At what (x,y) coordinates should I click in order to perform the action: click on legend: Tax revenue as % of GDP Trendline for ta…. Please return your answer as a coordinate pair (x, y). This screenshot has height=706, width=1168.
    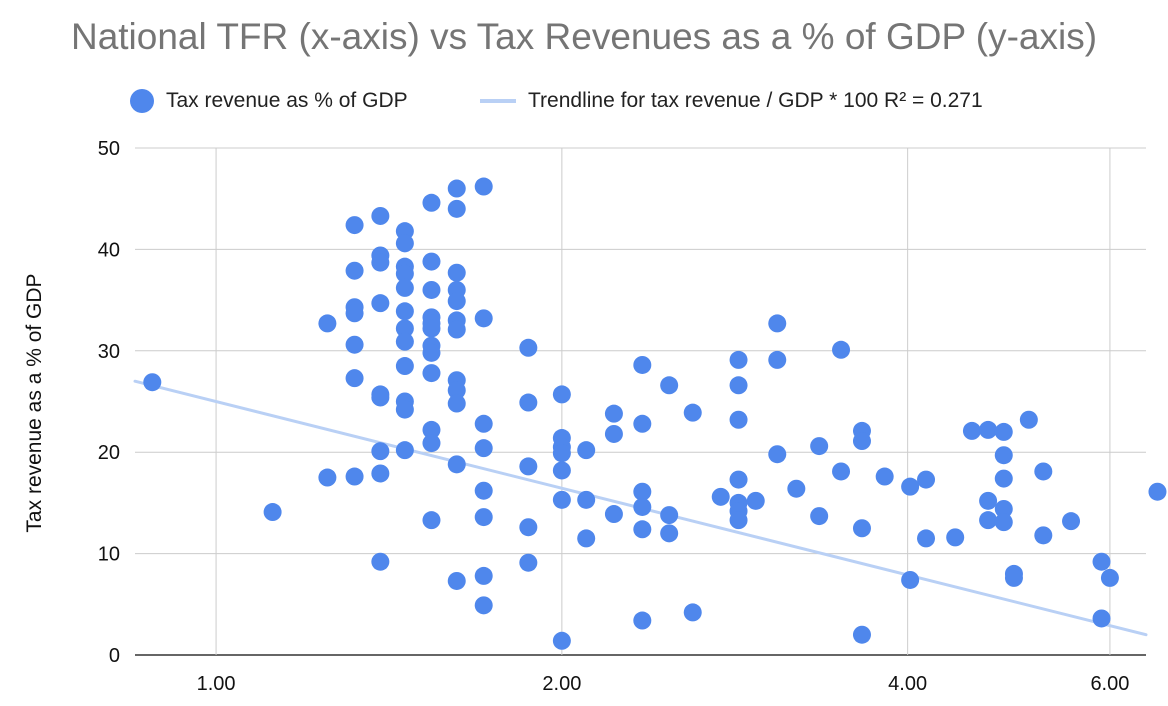
    Looking at the image, I should click on (584, 101).